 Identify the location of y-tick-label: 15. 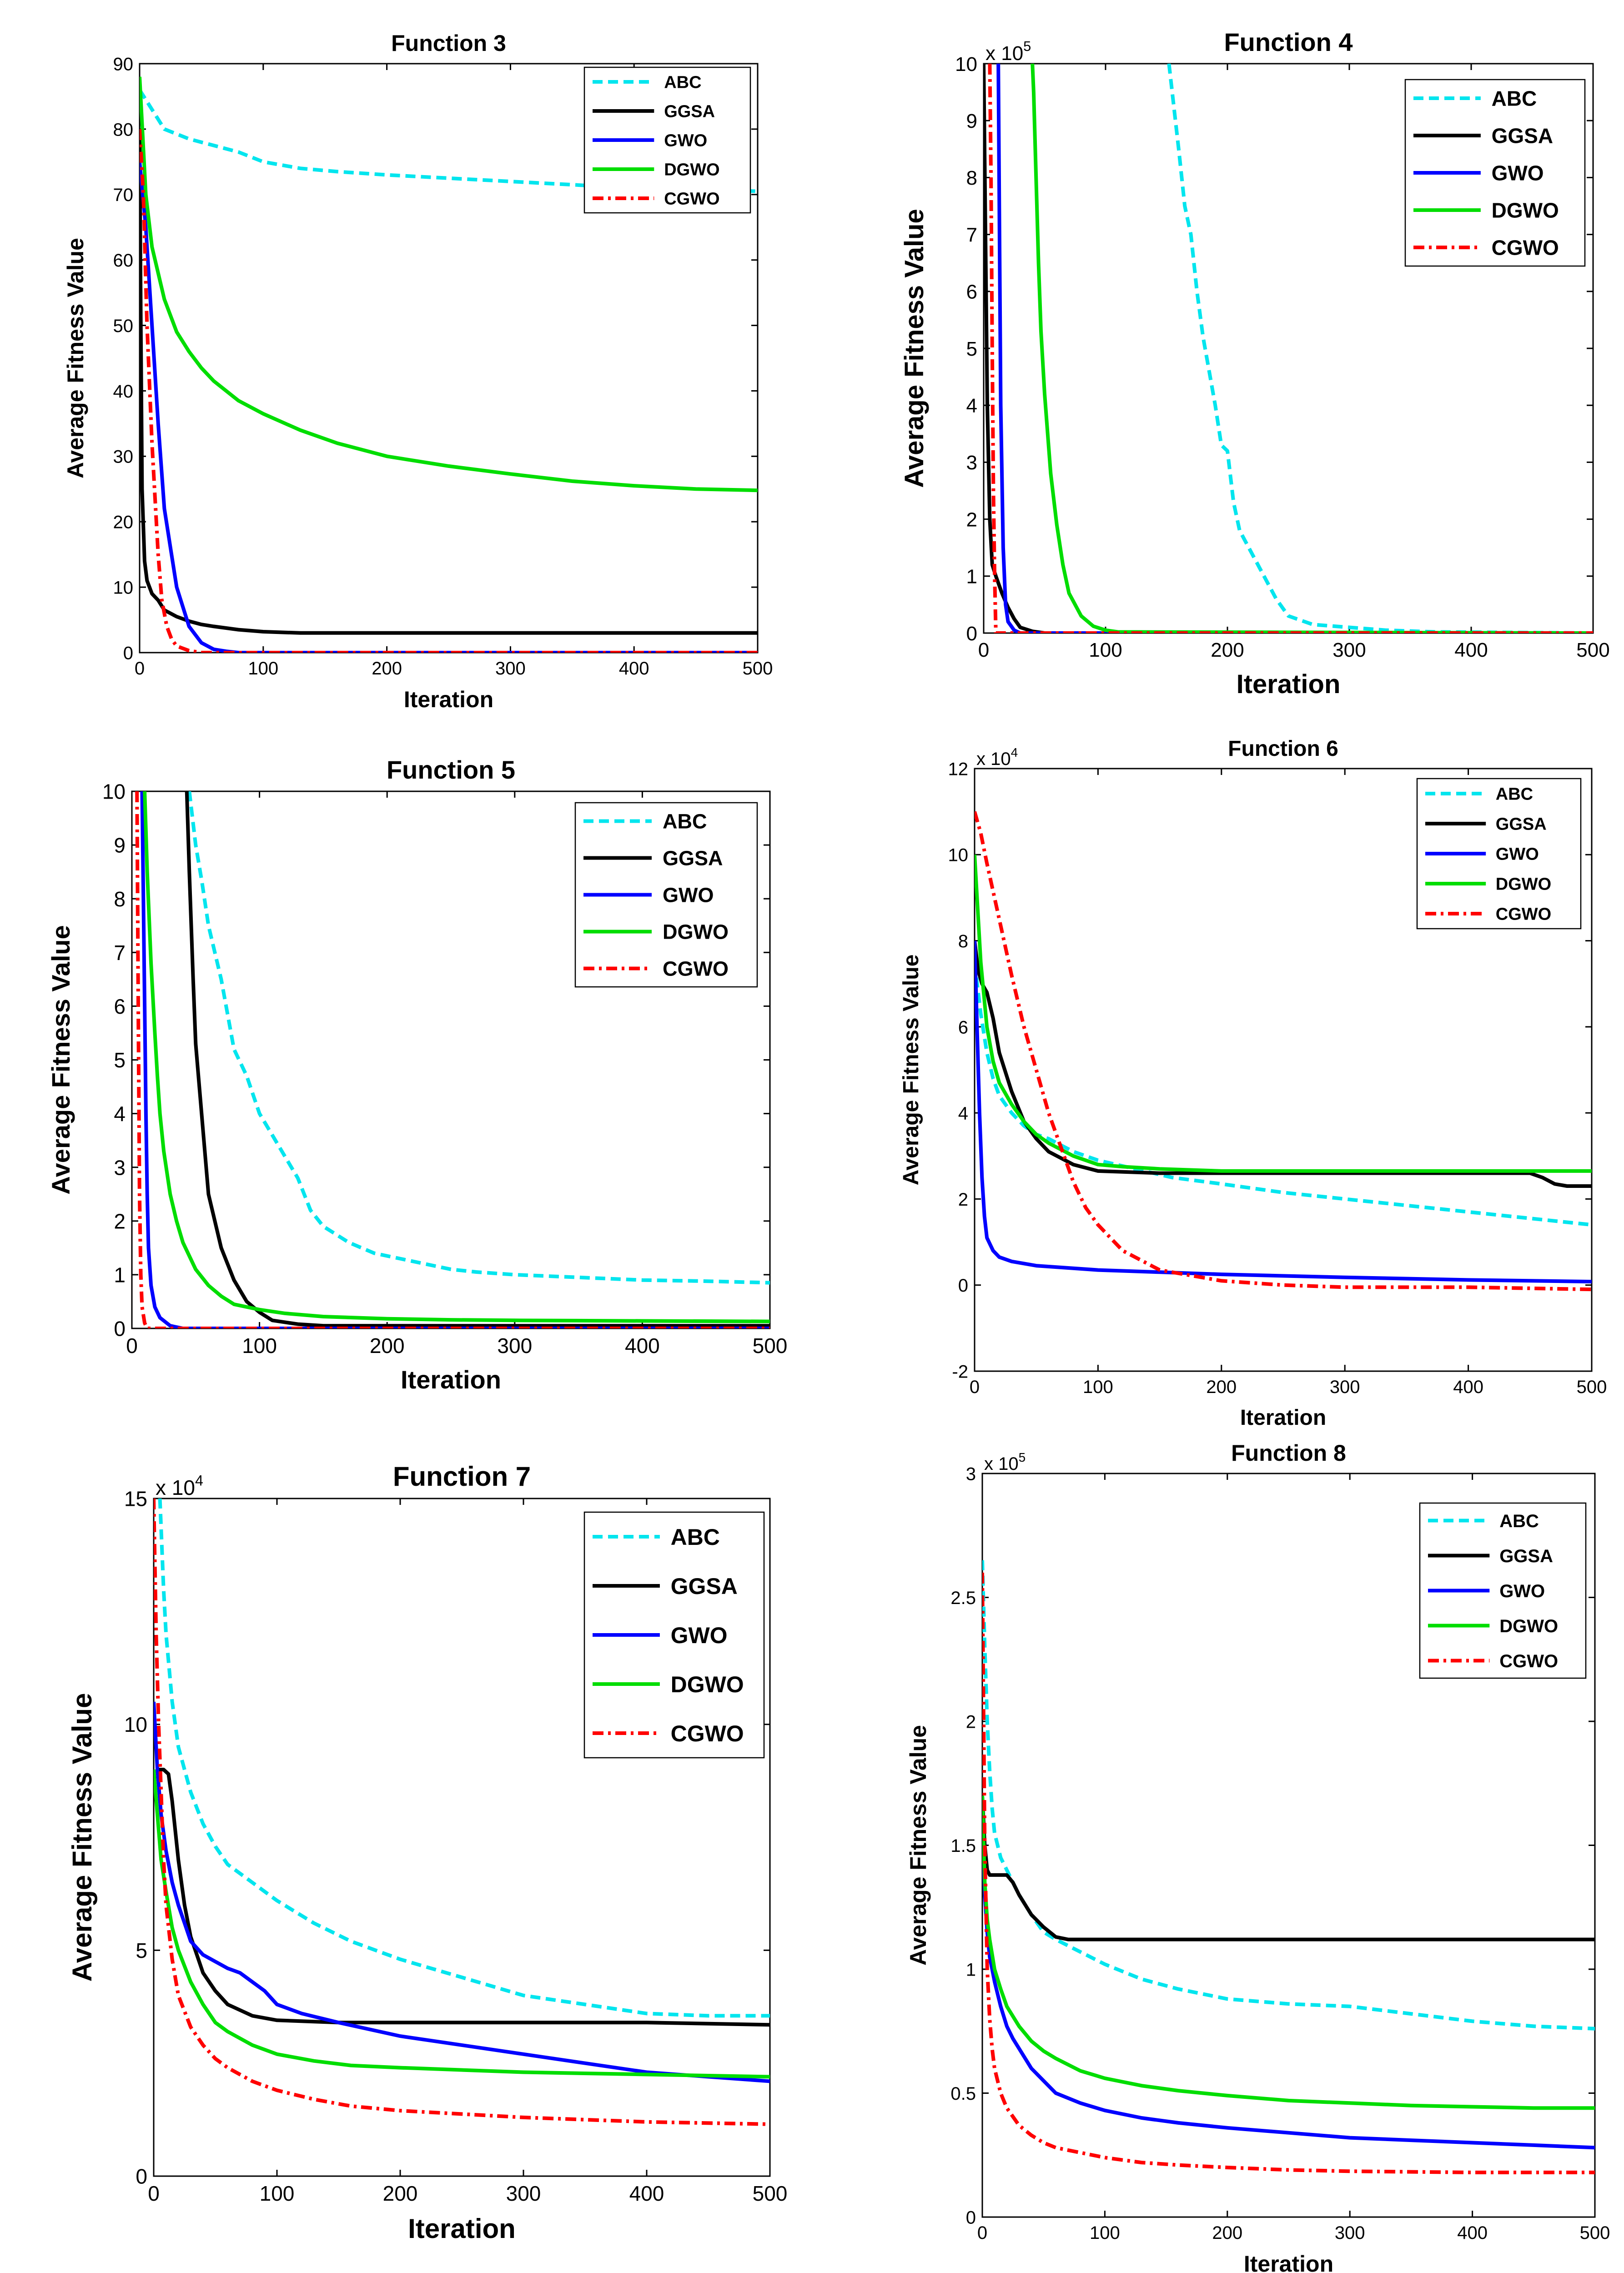
(135, 1499).